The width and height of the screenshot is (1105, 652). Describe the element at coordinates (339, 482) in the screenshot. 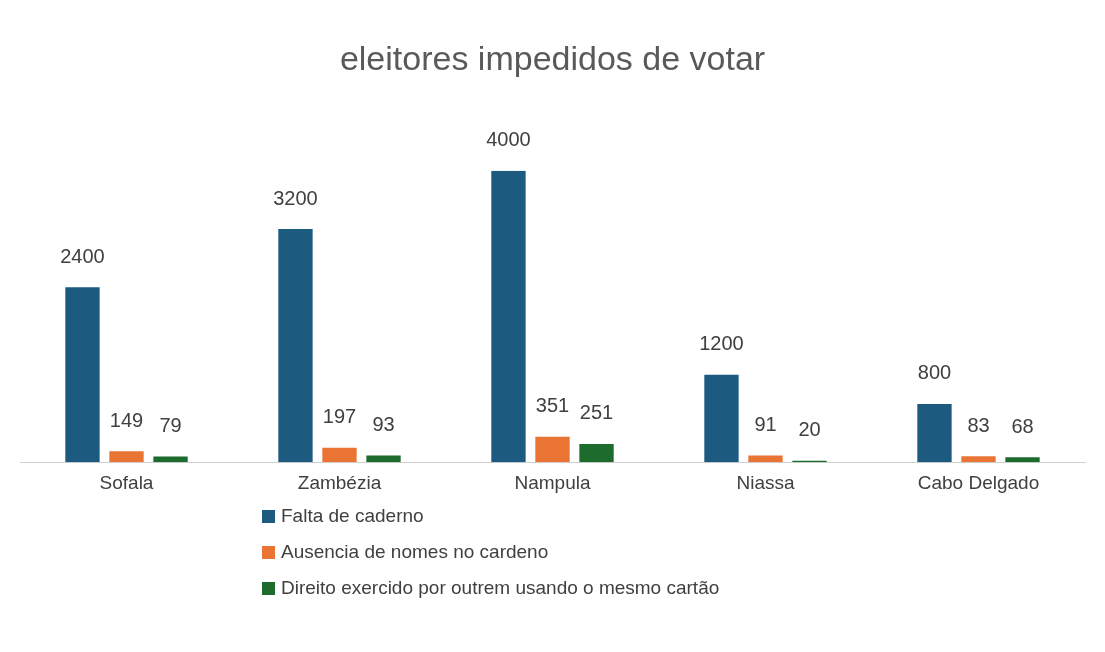

I see `x-tick-label: Zambézia` at that location.